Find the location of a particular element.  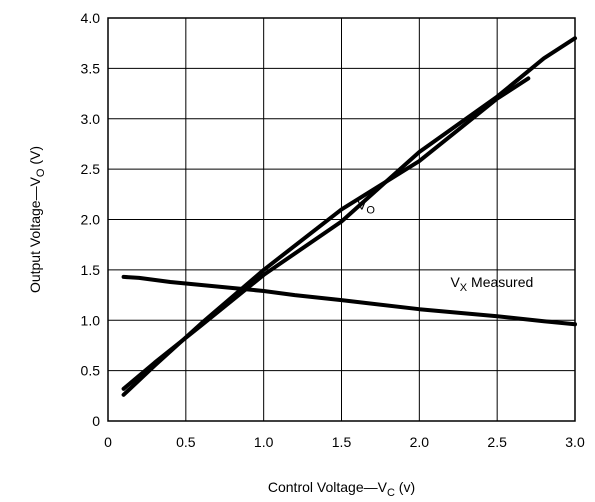

x-axis-title-sub: C is located at coordinates (391, 493).